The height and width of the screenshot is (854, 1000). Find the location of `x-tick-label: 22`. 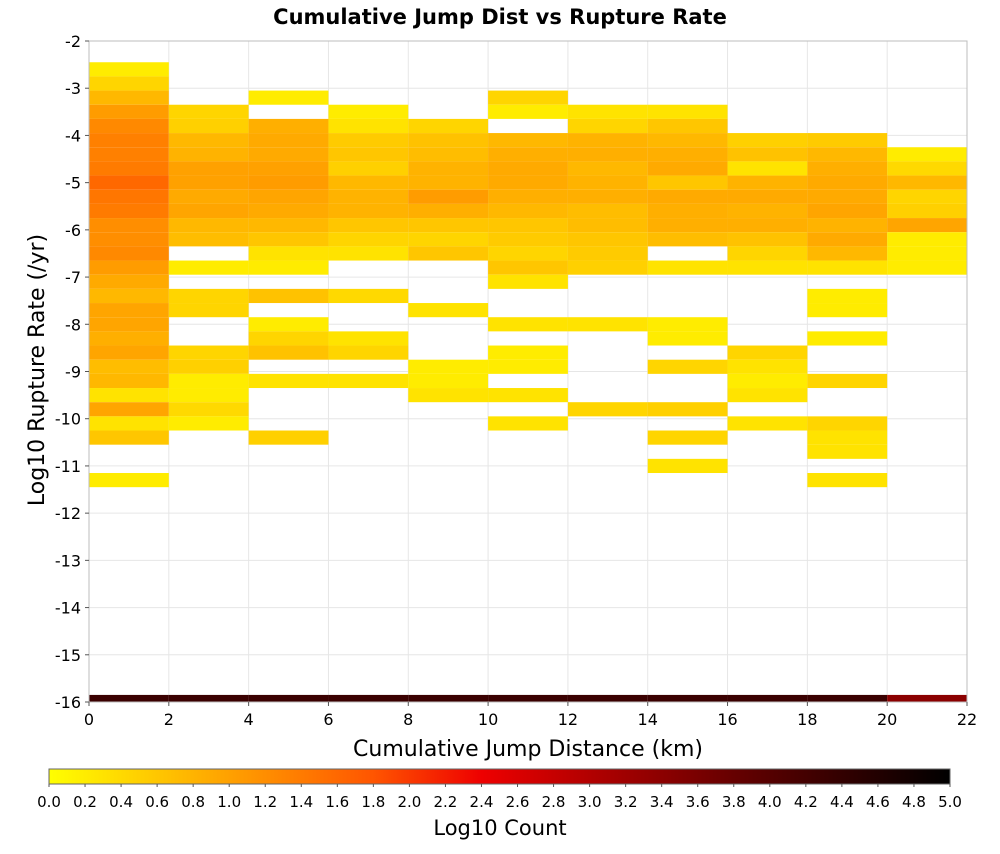

x-tick-label: 22 is located at coordinates (967, 719).